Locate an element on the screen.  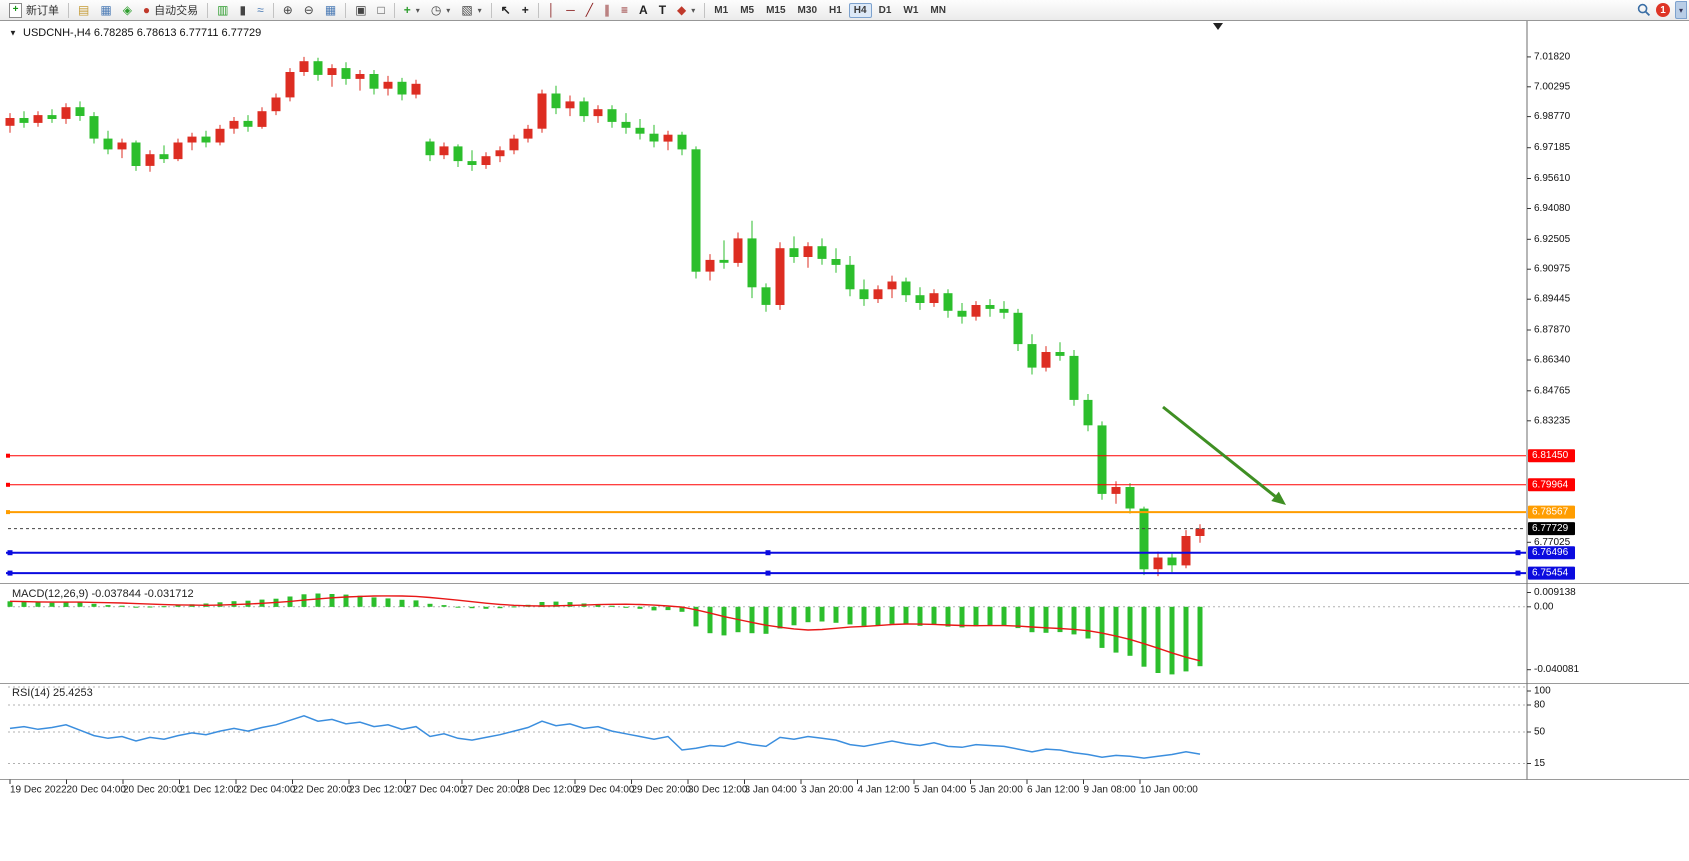
timeframe-h4: H4 is located at coordinates (860, 10).